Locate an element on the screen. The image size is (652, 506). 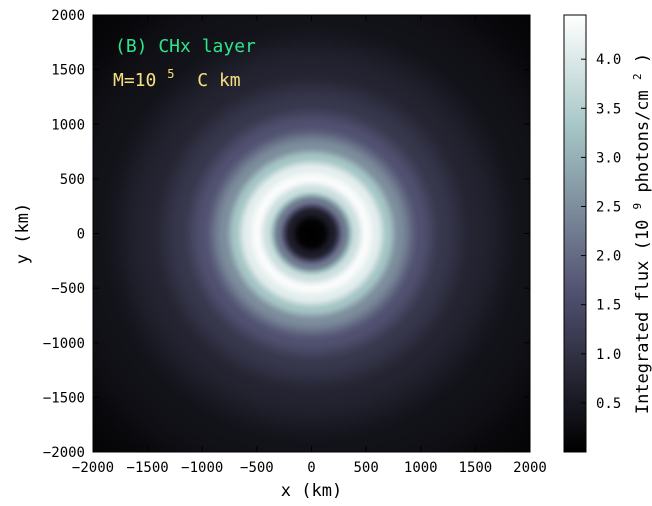
panel-label: (B) CHx layer is located at coordinates (185, 46).